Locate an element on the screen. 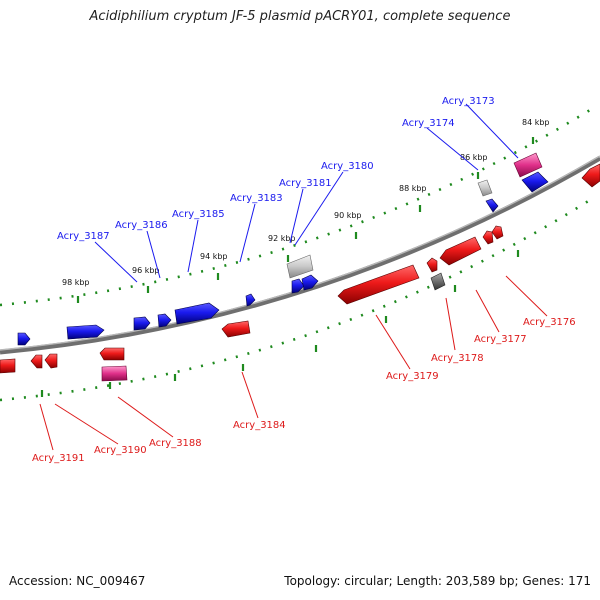 The image size is (600, 600). gene-label-acry-3174: Acry_3174 is located at coordinates (428, 123).